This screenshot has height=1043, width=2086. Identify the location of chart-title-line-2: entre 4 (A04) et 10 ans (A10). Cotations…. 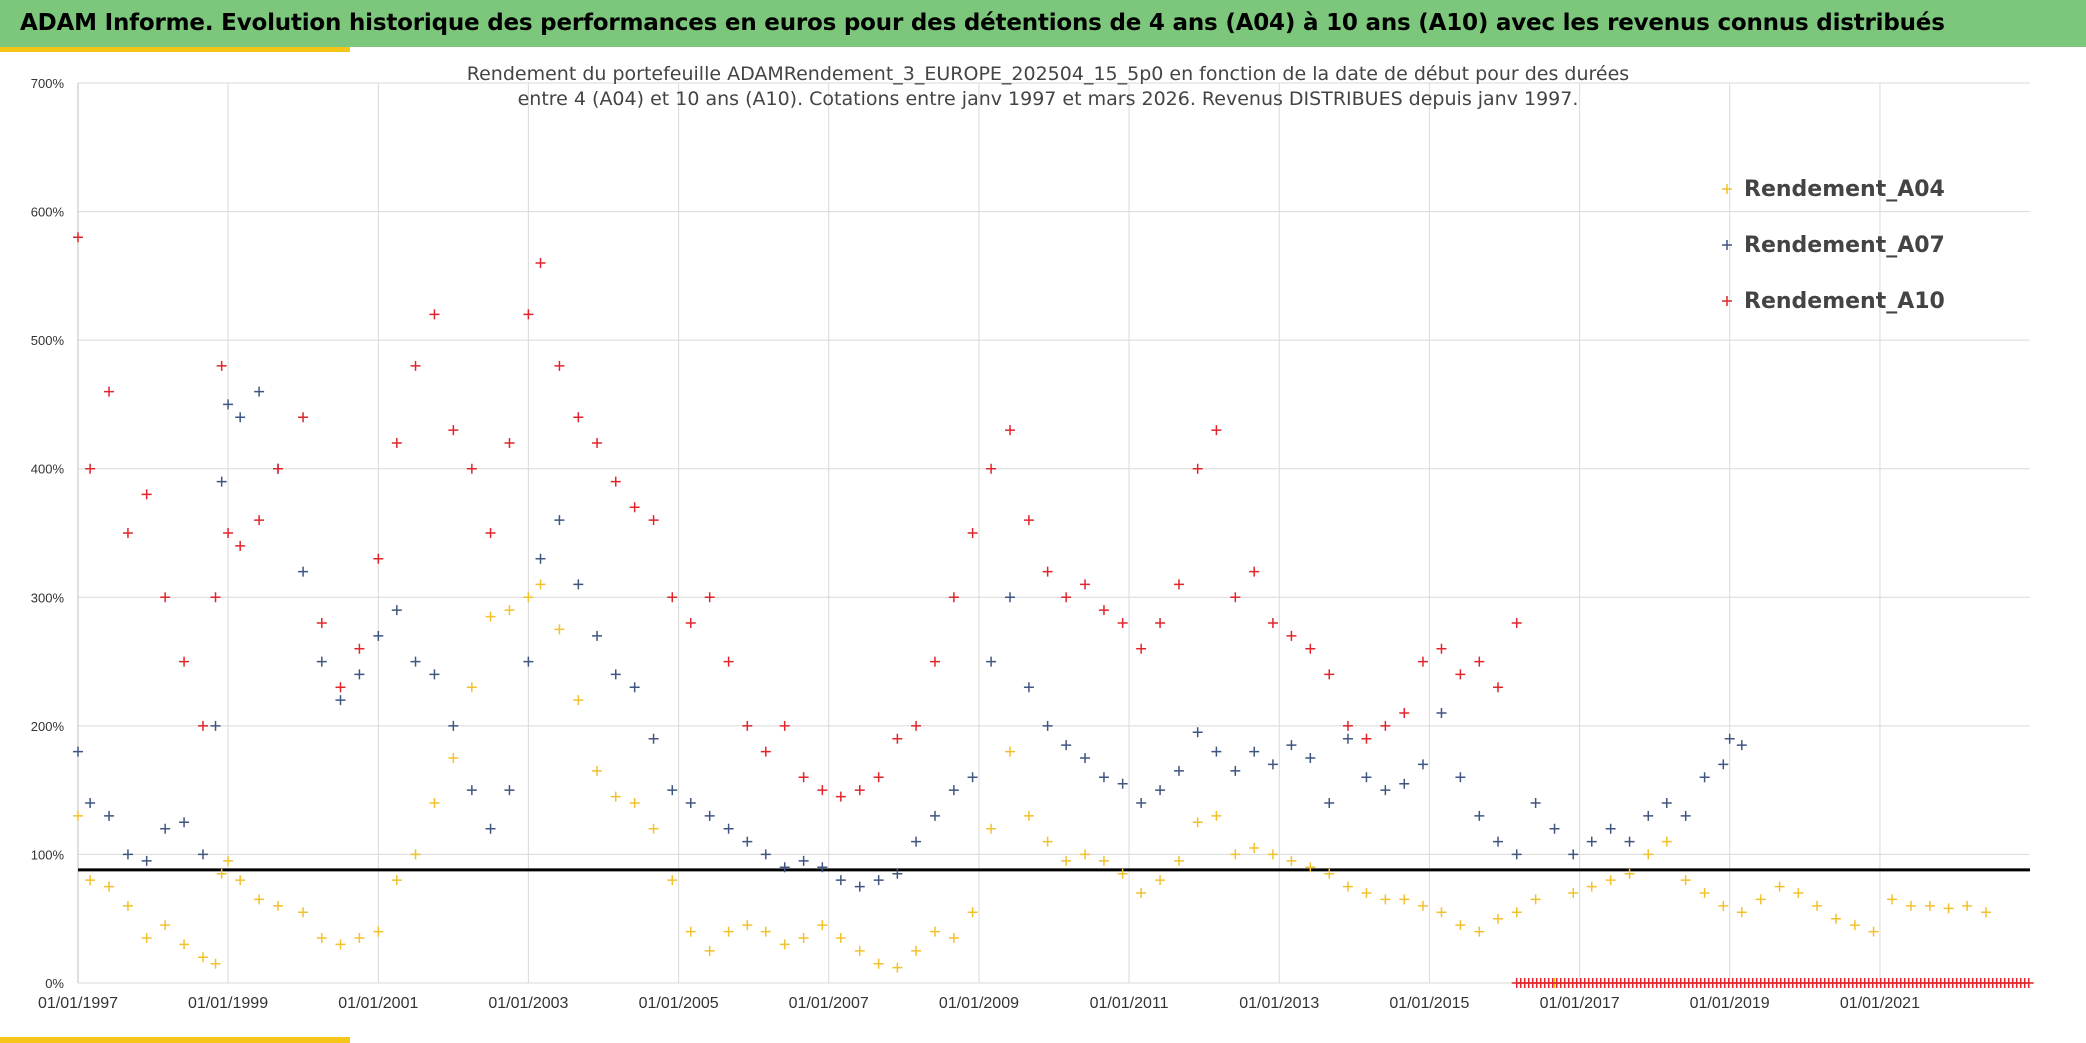
(1048, 99).